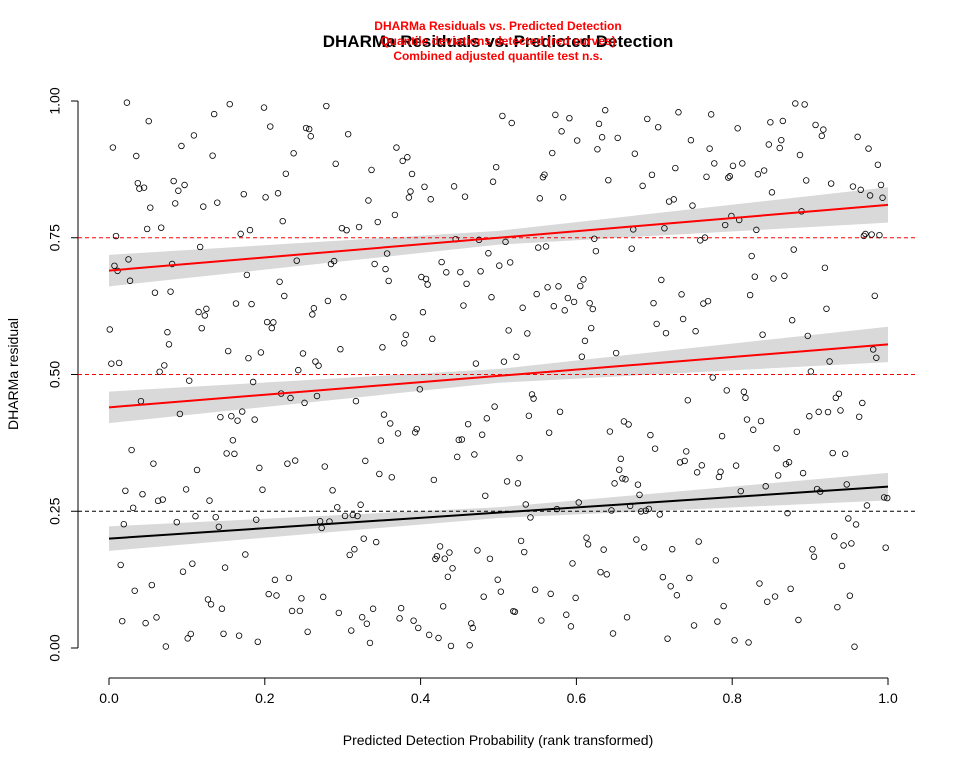  Describe the element at coordinates (109, 698) in the screenshot. I see `x-tick-label: 0.0` at that location.